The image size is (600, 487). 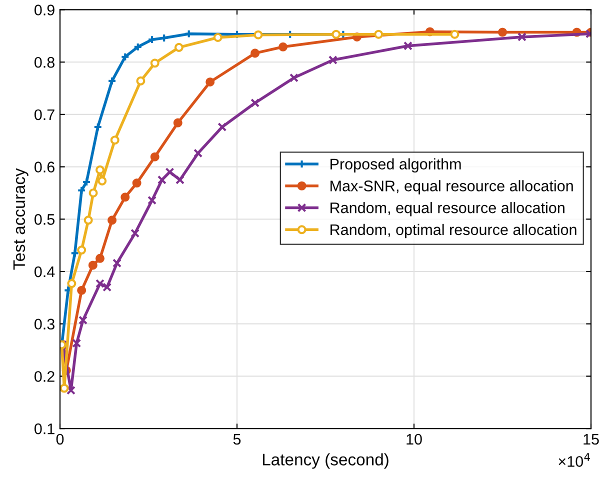 I want to click on x-tick-label: 10, so click(x=414, y=439).